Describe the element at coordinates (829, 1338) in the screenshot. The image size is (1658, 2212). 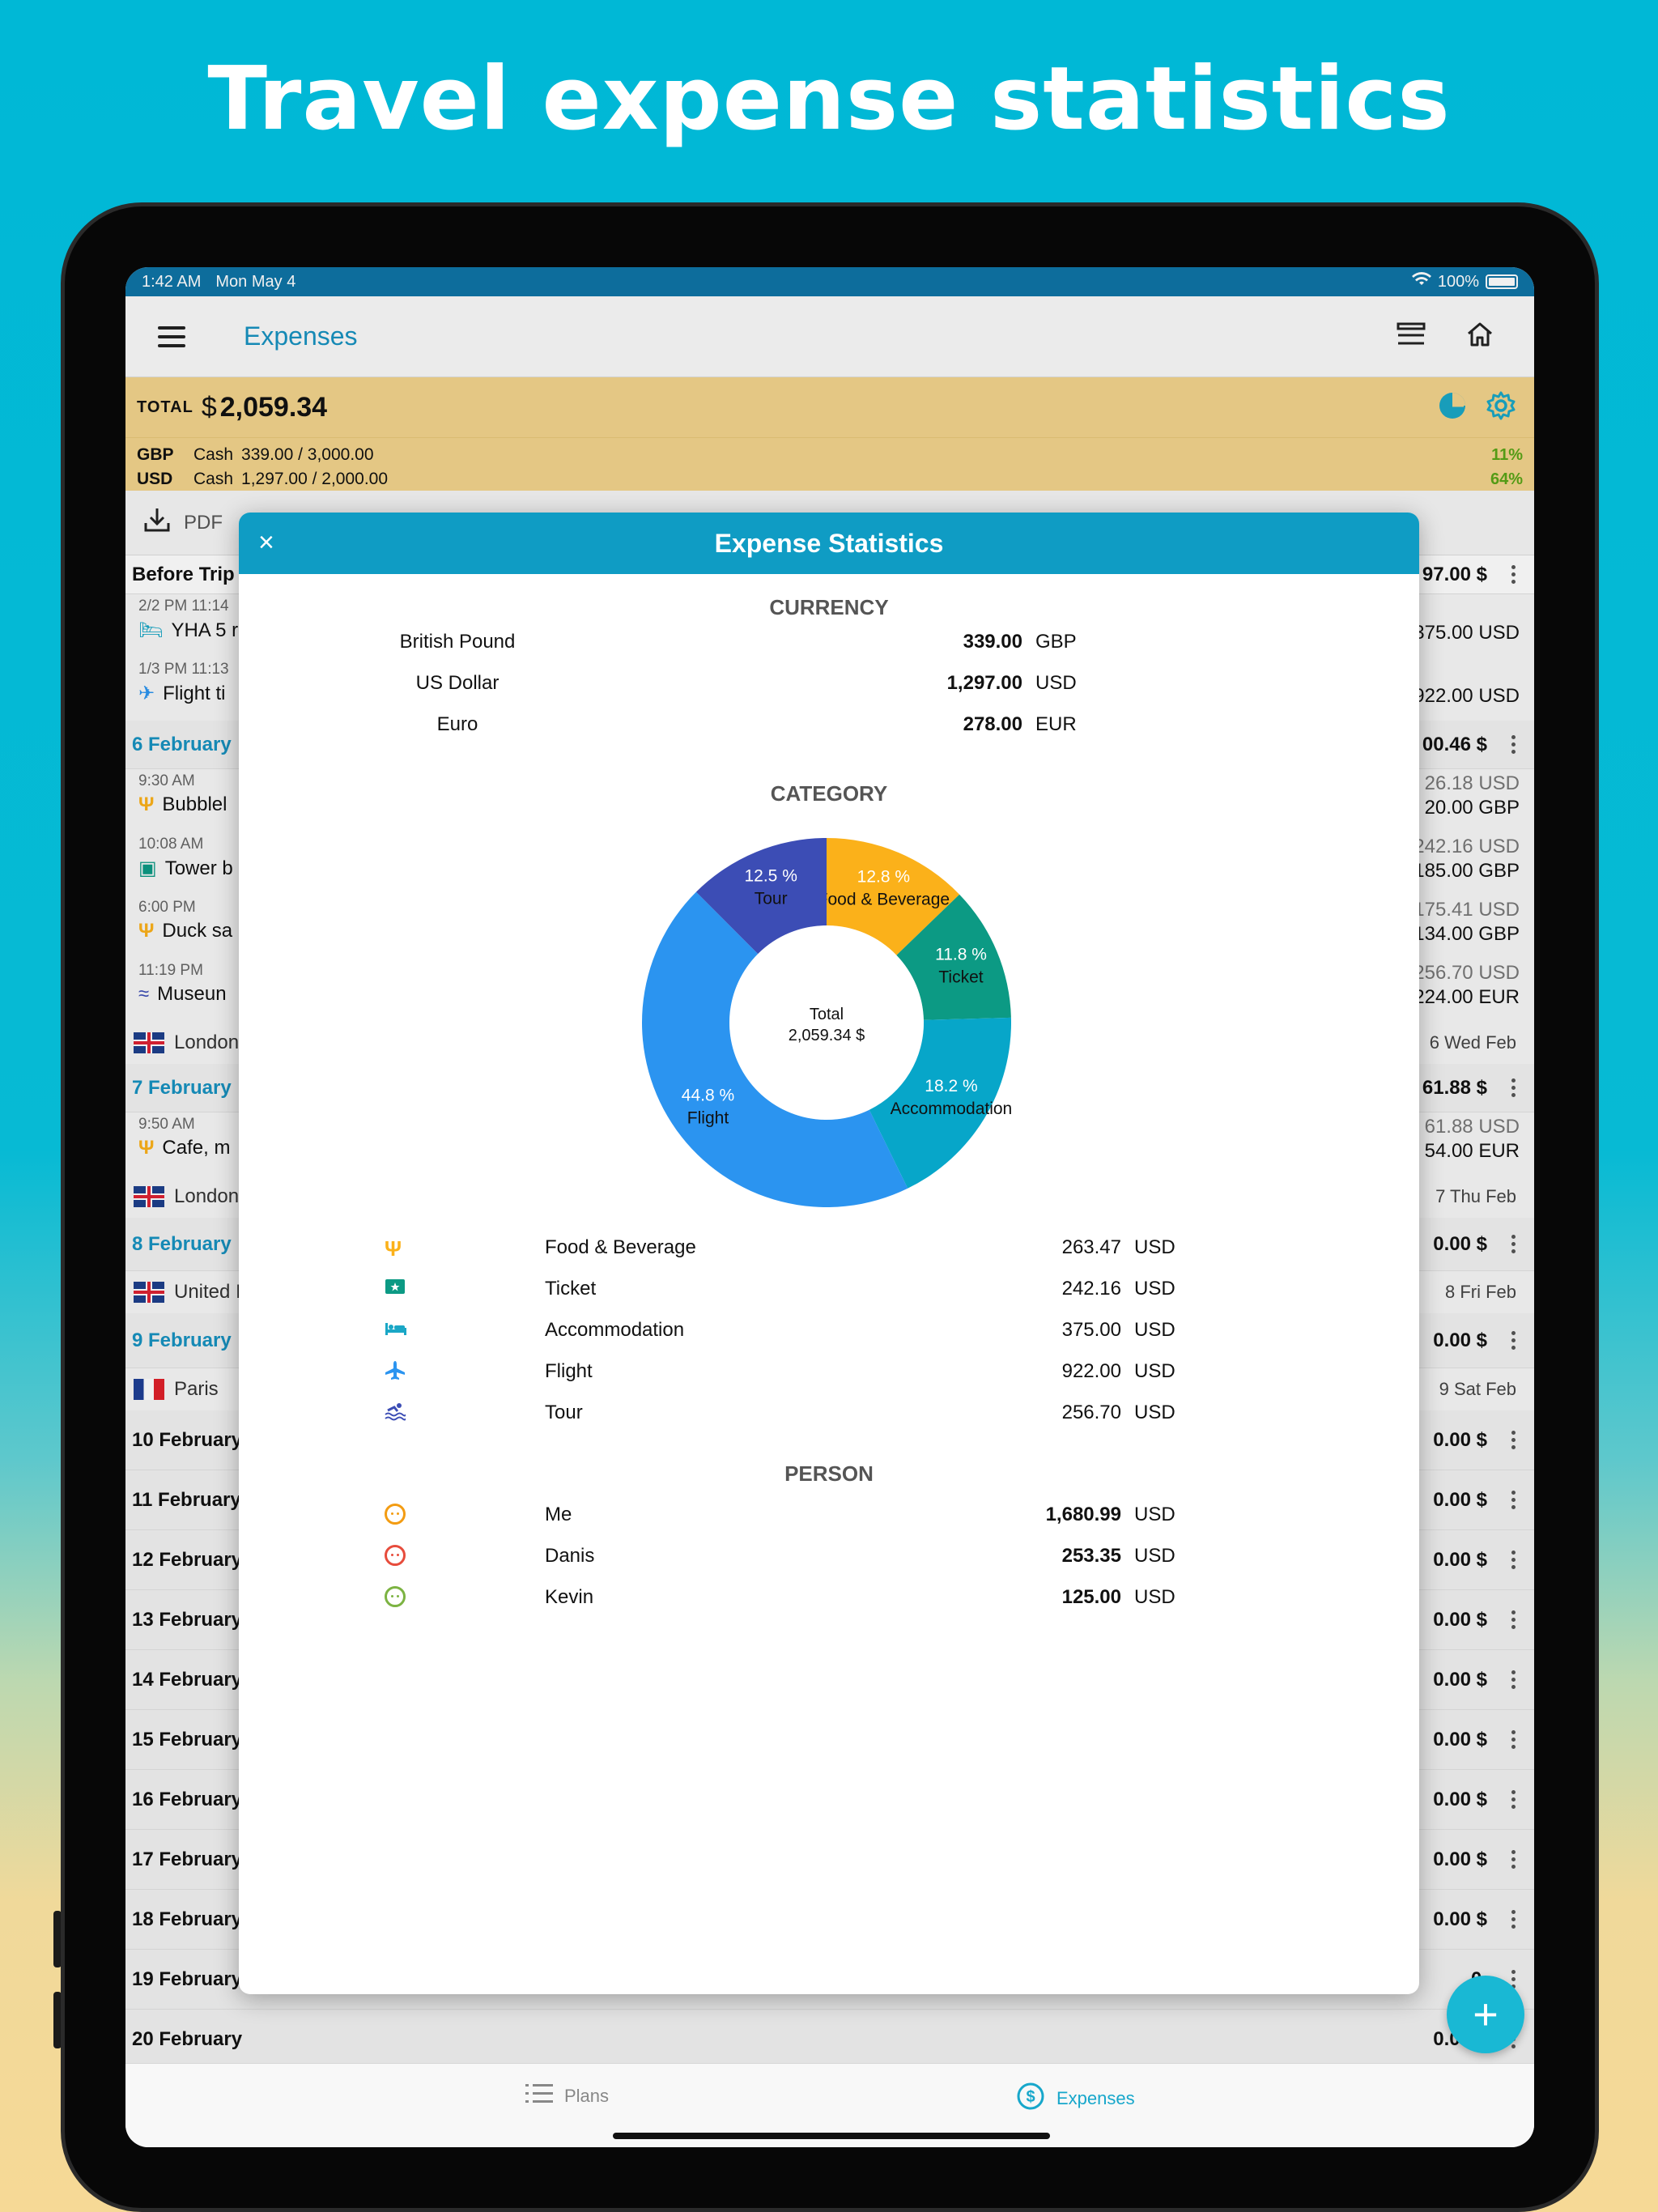
I see `category-row: Accommodation 375.00 USD` at that location.